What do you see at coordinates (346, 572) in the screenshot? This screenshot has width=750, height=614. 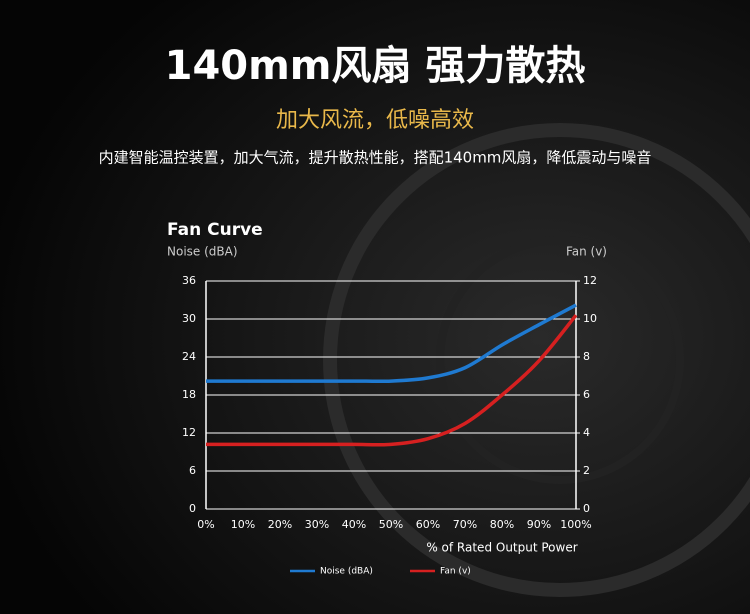 I see `legend-label: Noise (dBA)` at bounding box center [346, 572].